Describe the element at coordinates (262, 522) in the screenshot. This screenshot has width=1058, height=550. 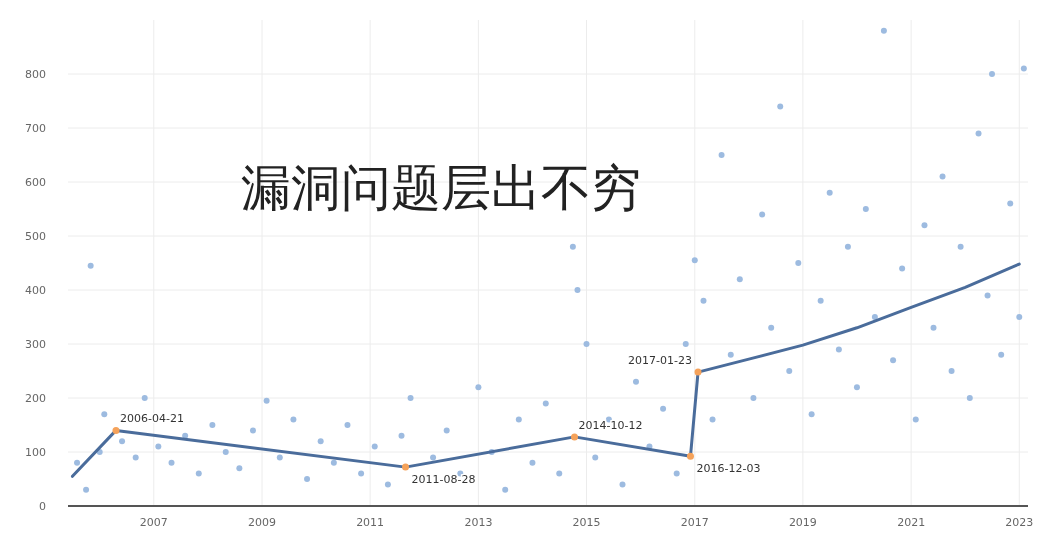
I see `x-tick-label: 2009` at that location.